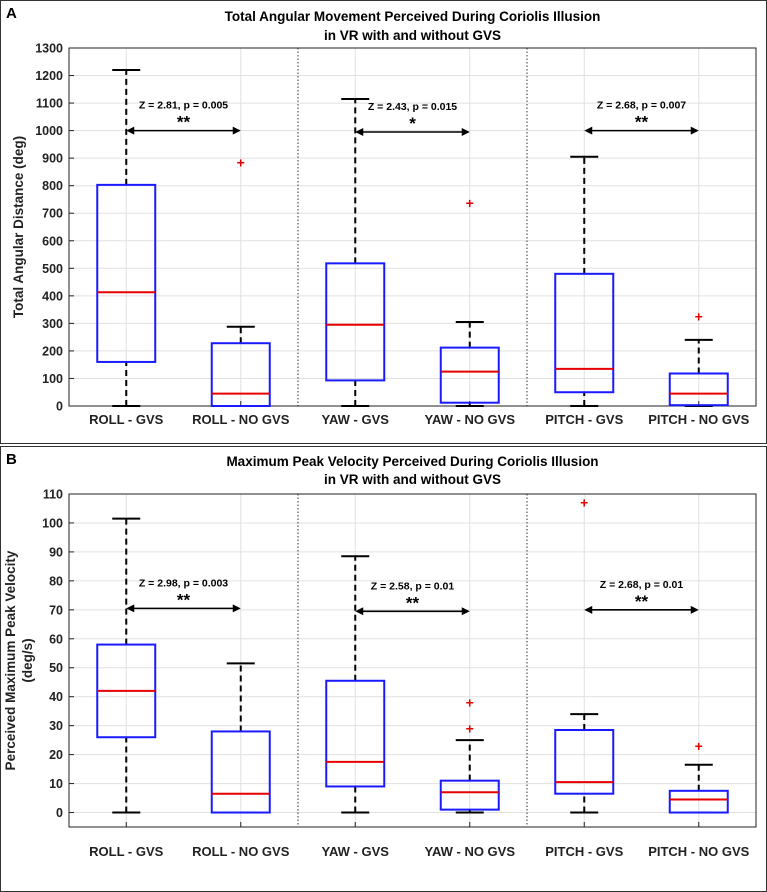 The height and width of the screenshot is (892, 767). What do you see at coordinates (52, 241) in the screenshot?
I see `y-tick-label: 600` at bounding box center [52, 241].